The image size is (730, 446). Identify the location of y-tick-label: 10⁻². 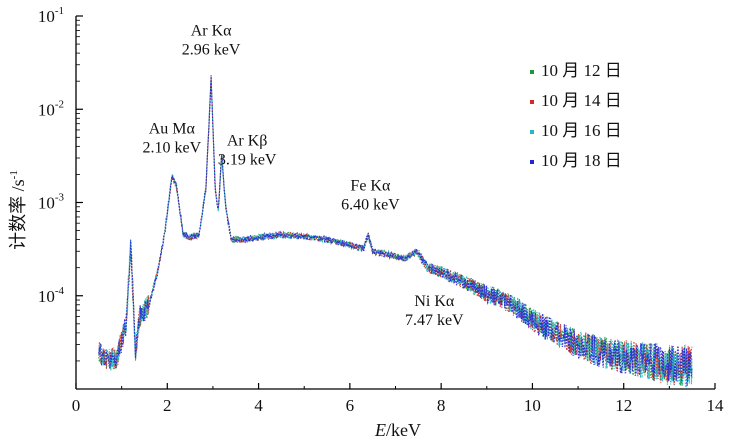
(51, 108).